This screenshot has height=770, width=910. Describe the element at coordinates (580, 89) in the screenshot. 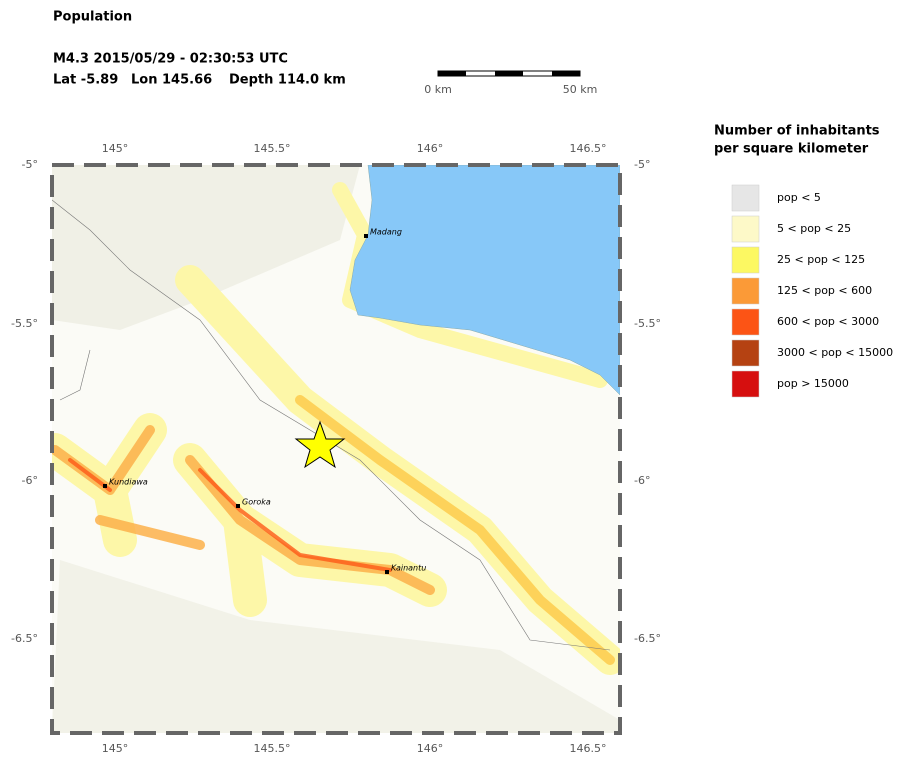

I see `scale-end: 50 km` at that location.